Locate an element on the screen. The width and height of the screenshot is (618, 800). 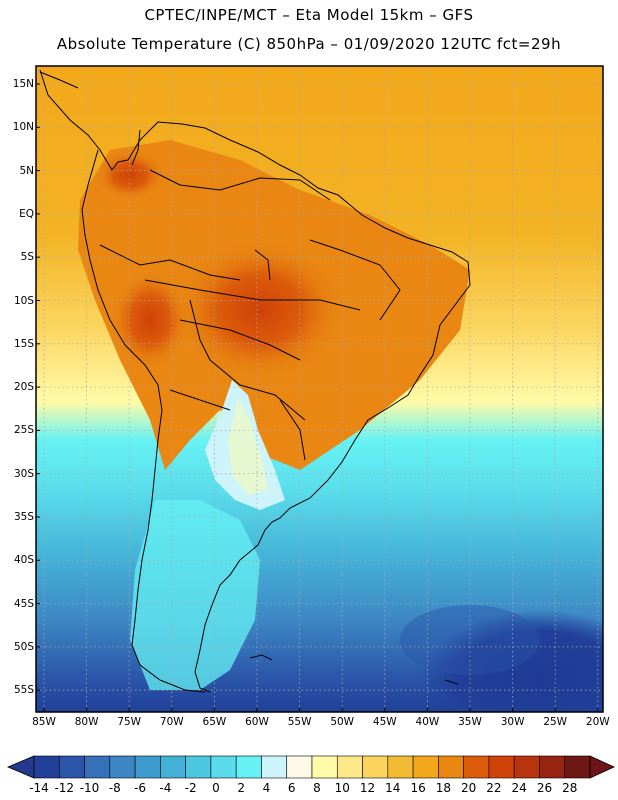
lon-label: 20W is located at coordinates (597, 722).